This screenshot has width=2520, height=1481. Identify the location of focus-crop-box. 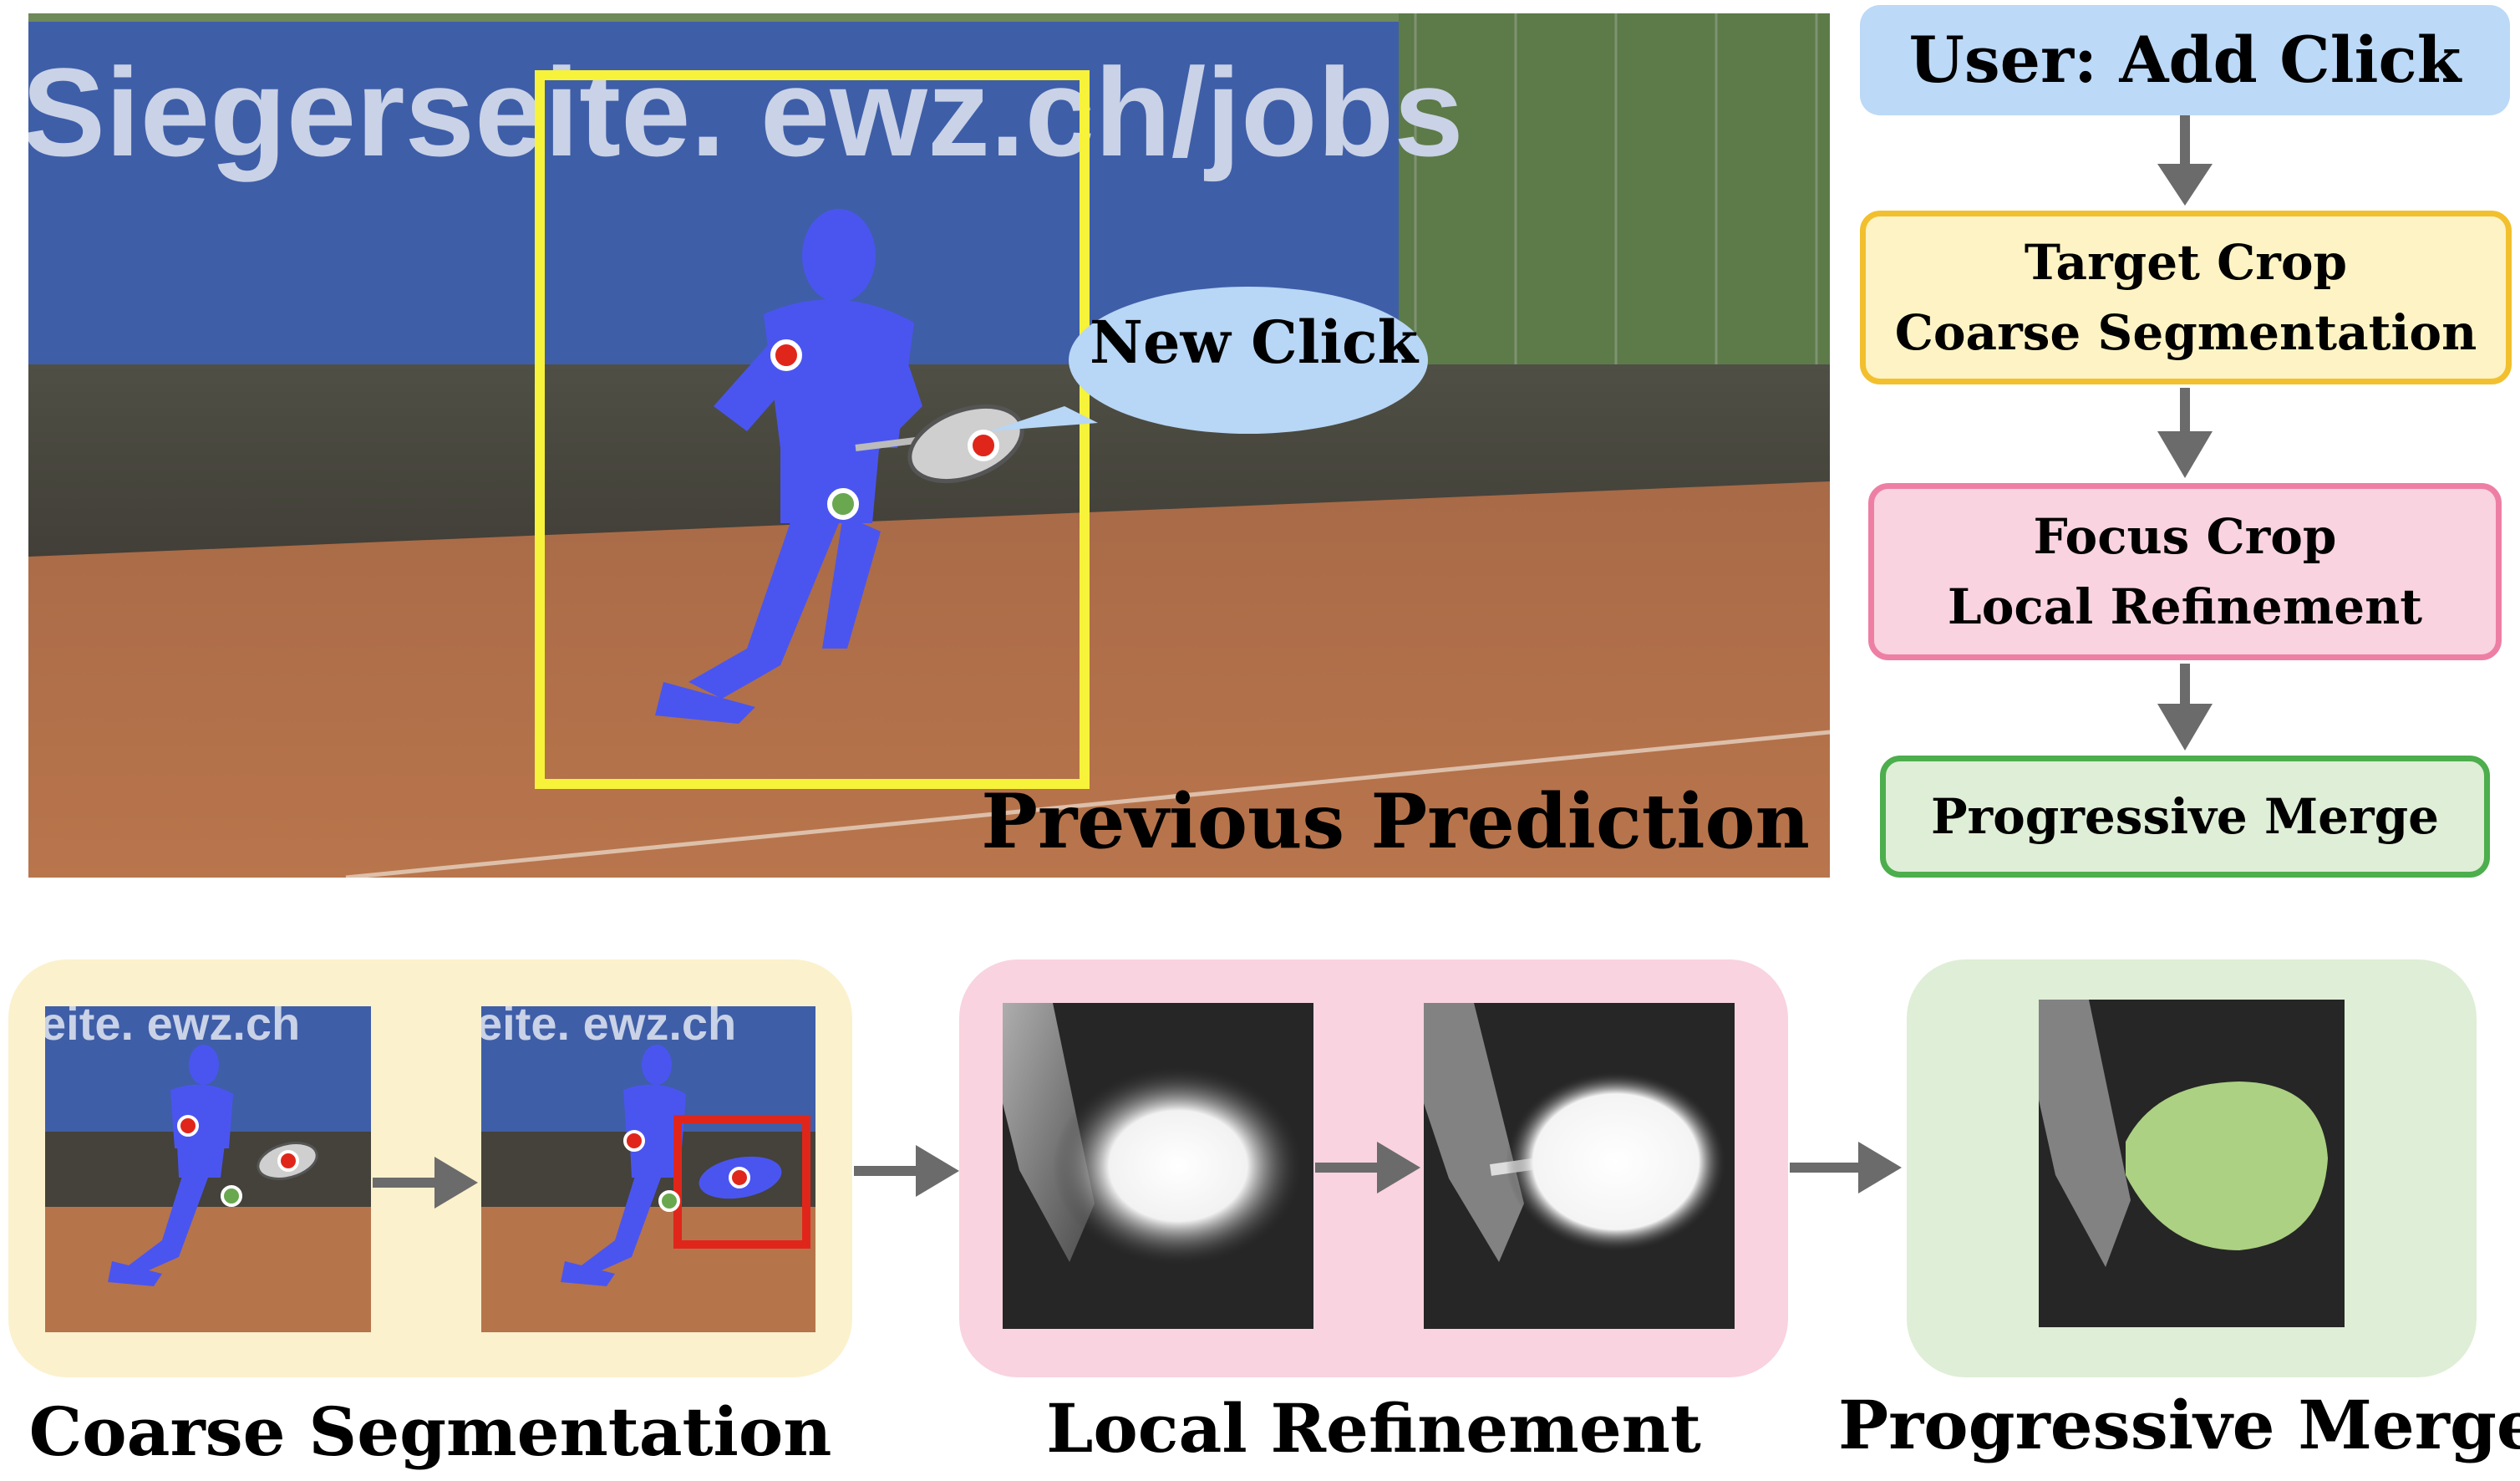
(741, 1182).